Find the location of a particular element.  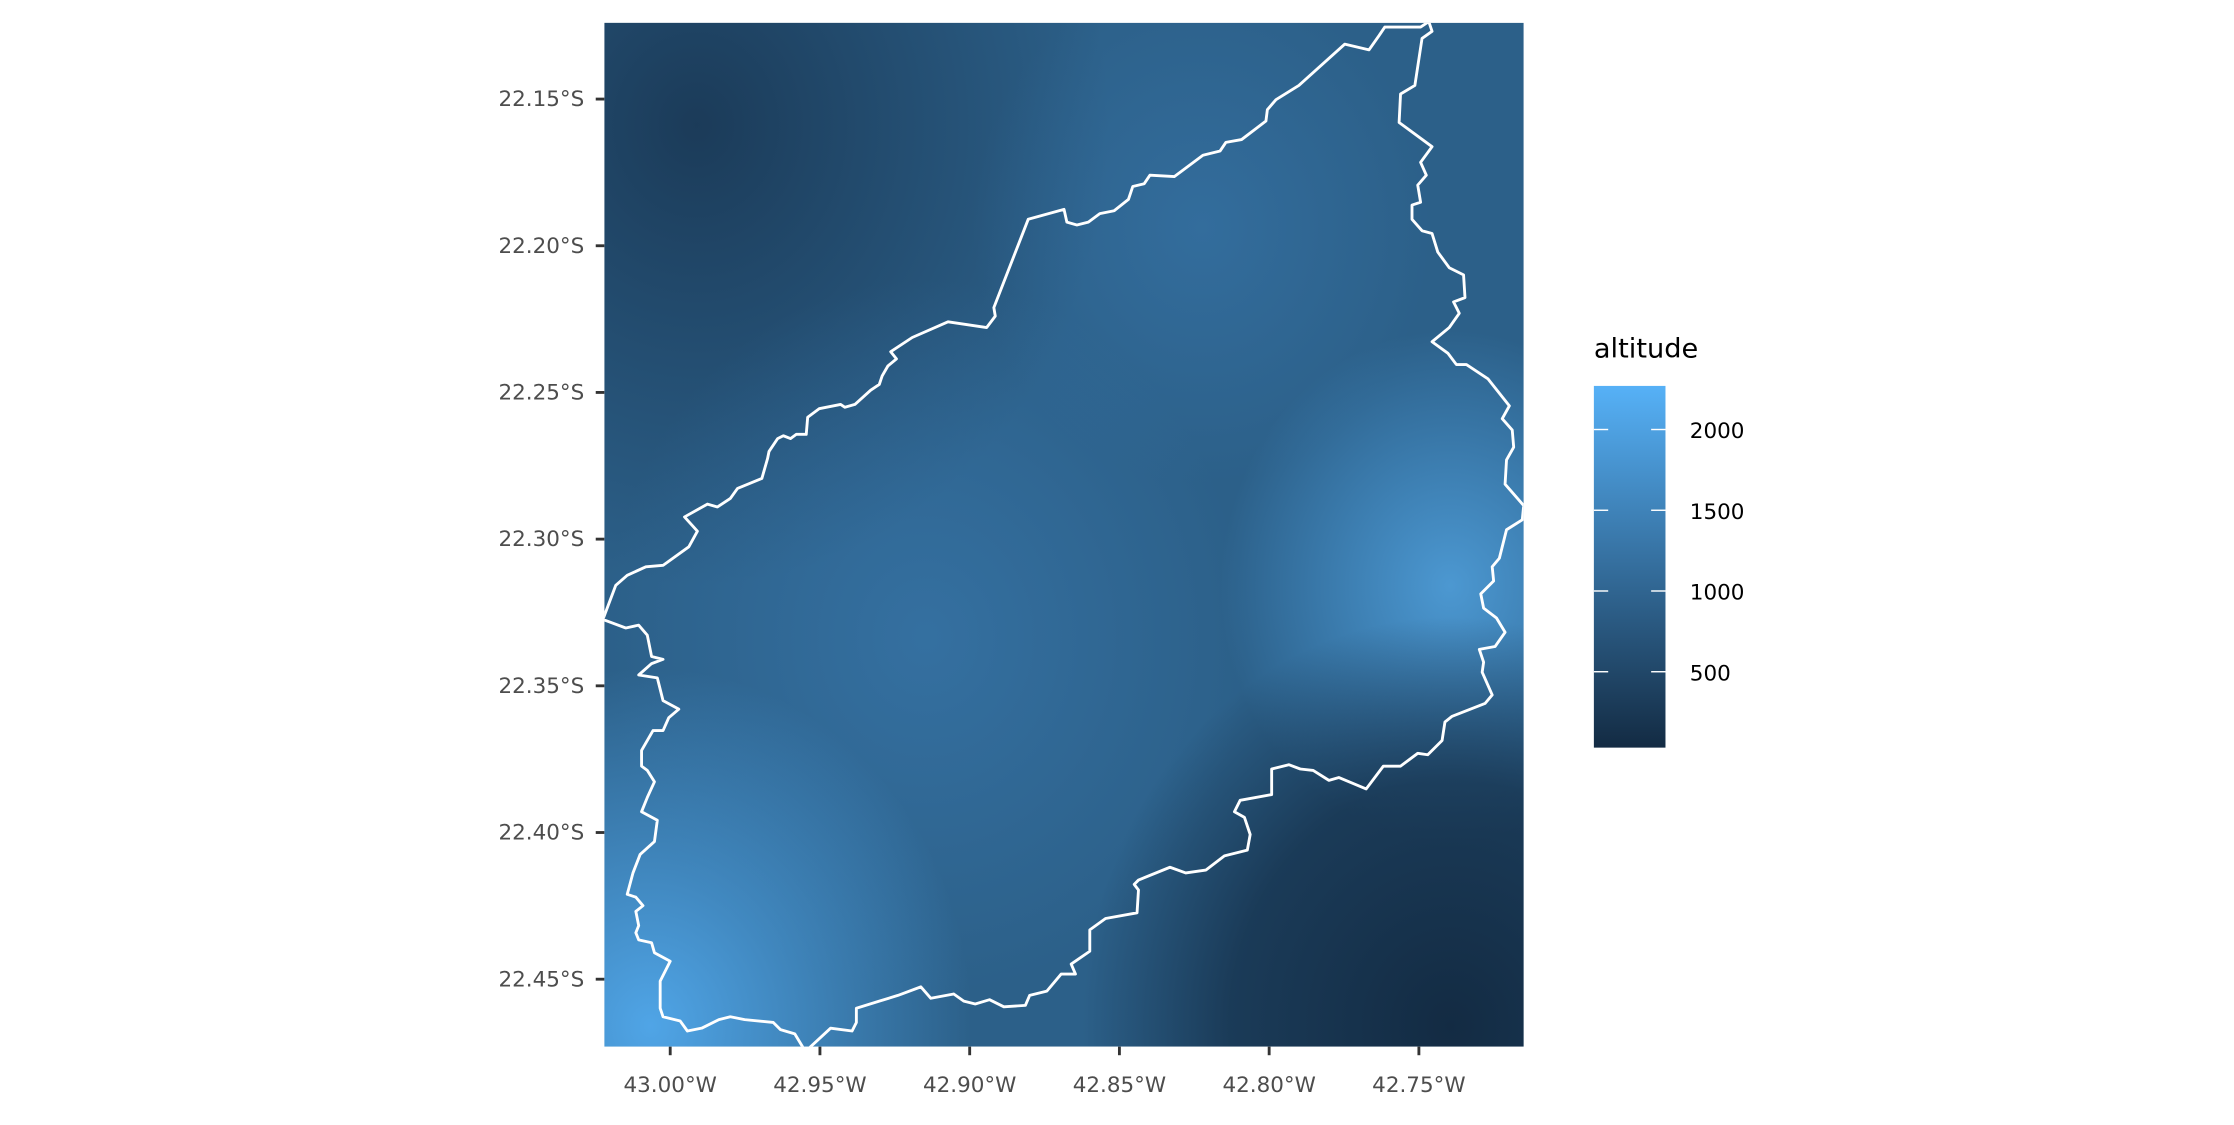

x-tick-label: 42.80°W is located at coordinates (1268, 1085).